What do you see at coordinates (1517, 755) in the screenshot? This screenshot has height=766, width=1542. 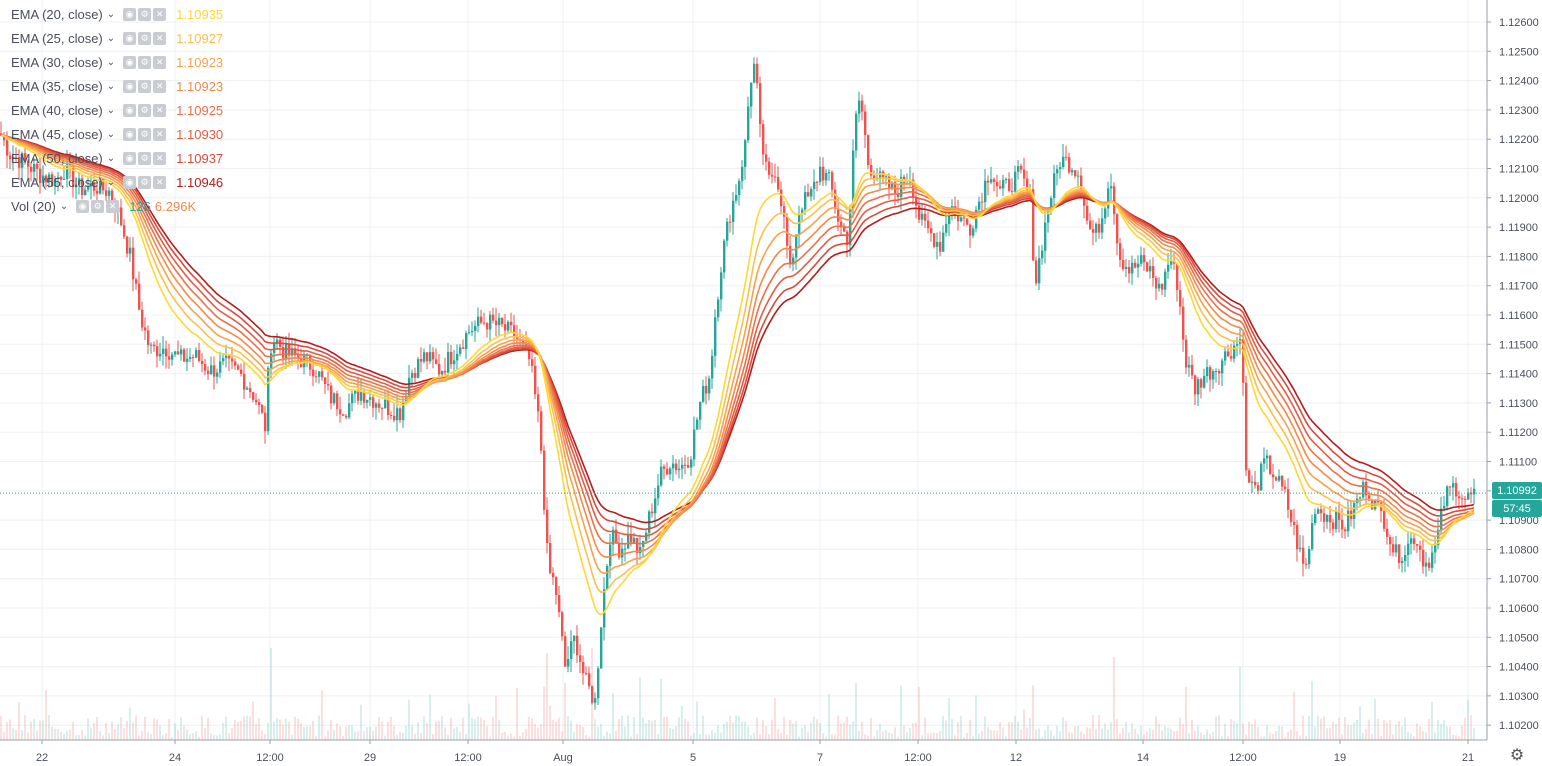 I see `settings-gear-icon: ⚙` at bounding box center [1517, 755].